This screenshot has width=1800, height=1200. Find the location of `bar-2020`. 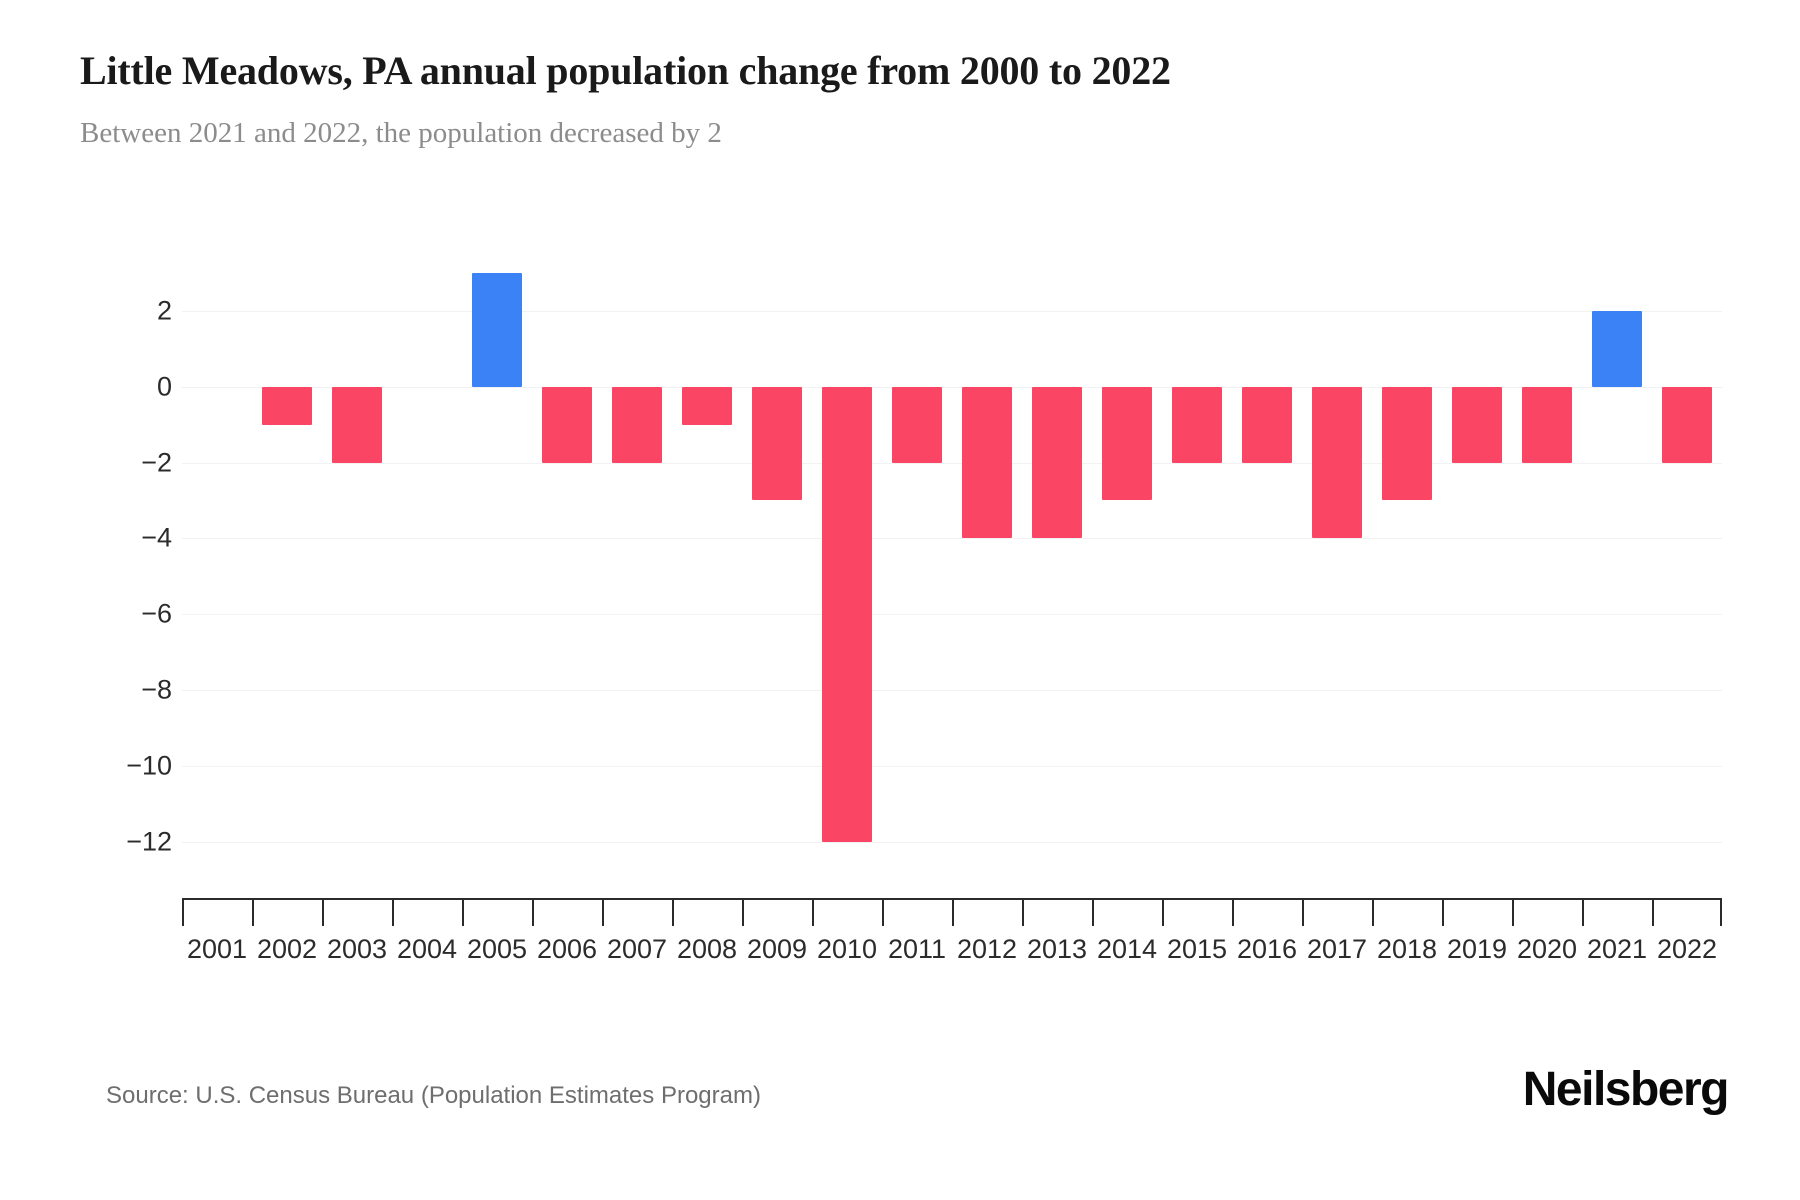

bar-2020 is located at coordinates (1547, 424).